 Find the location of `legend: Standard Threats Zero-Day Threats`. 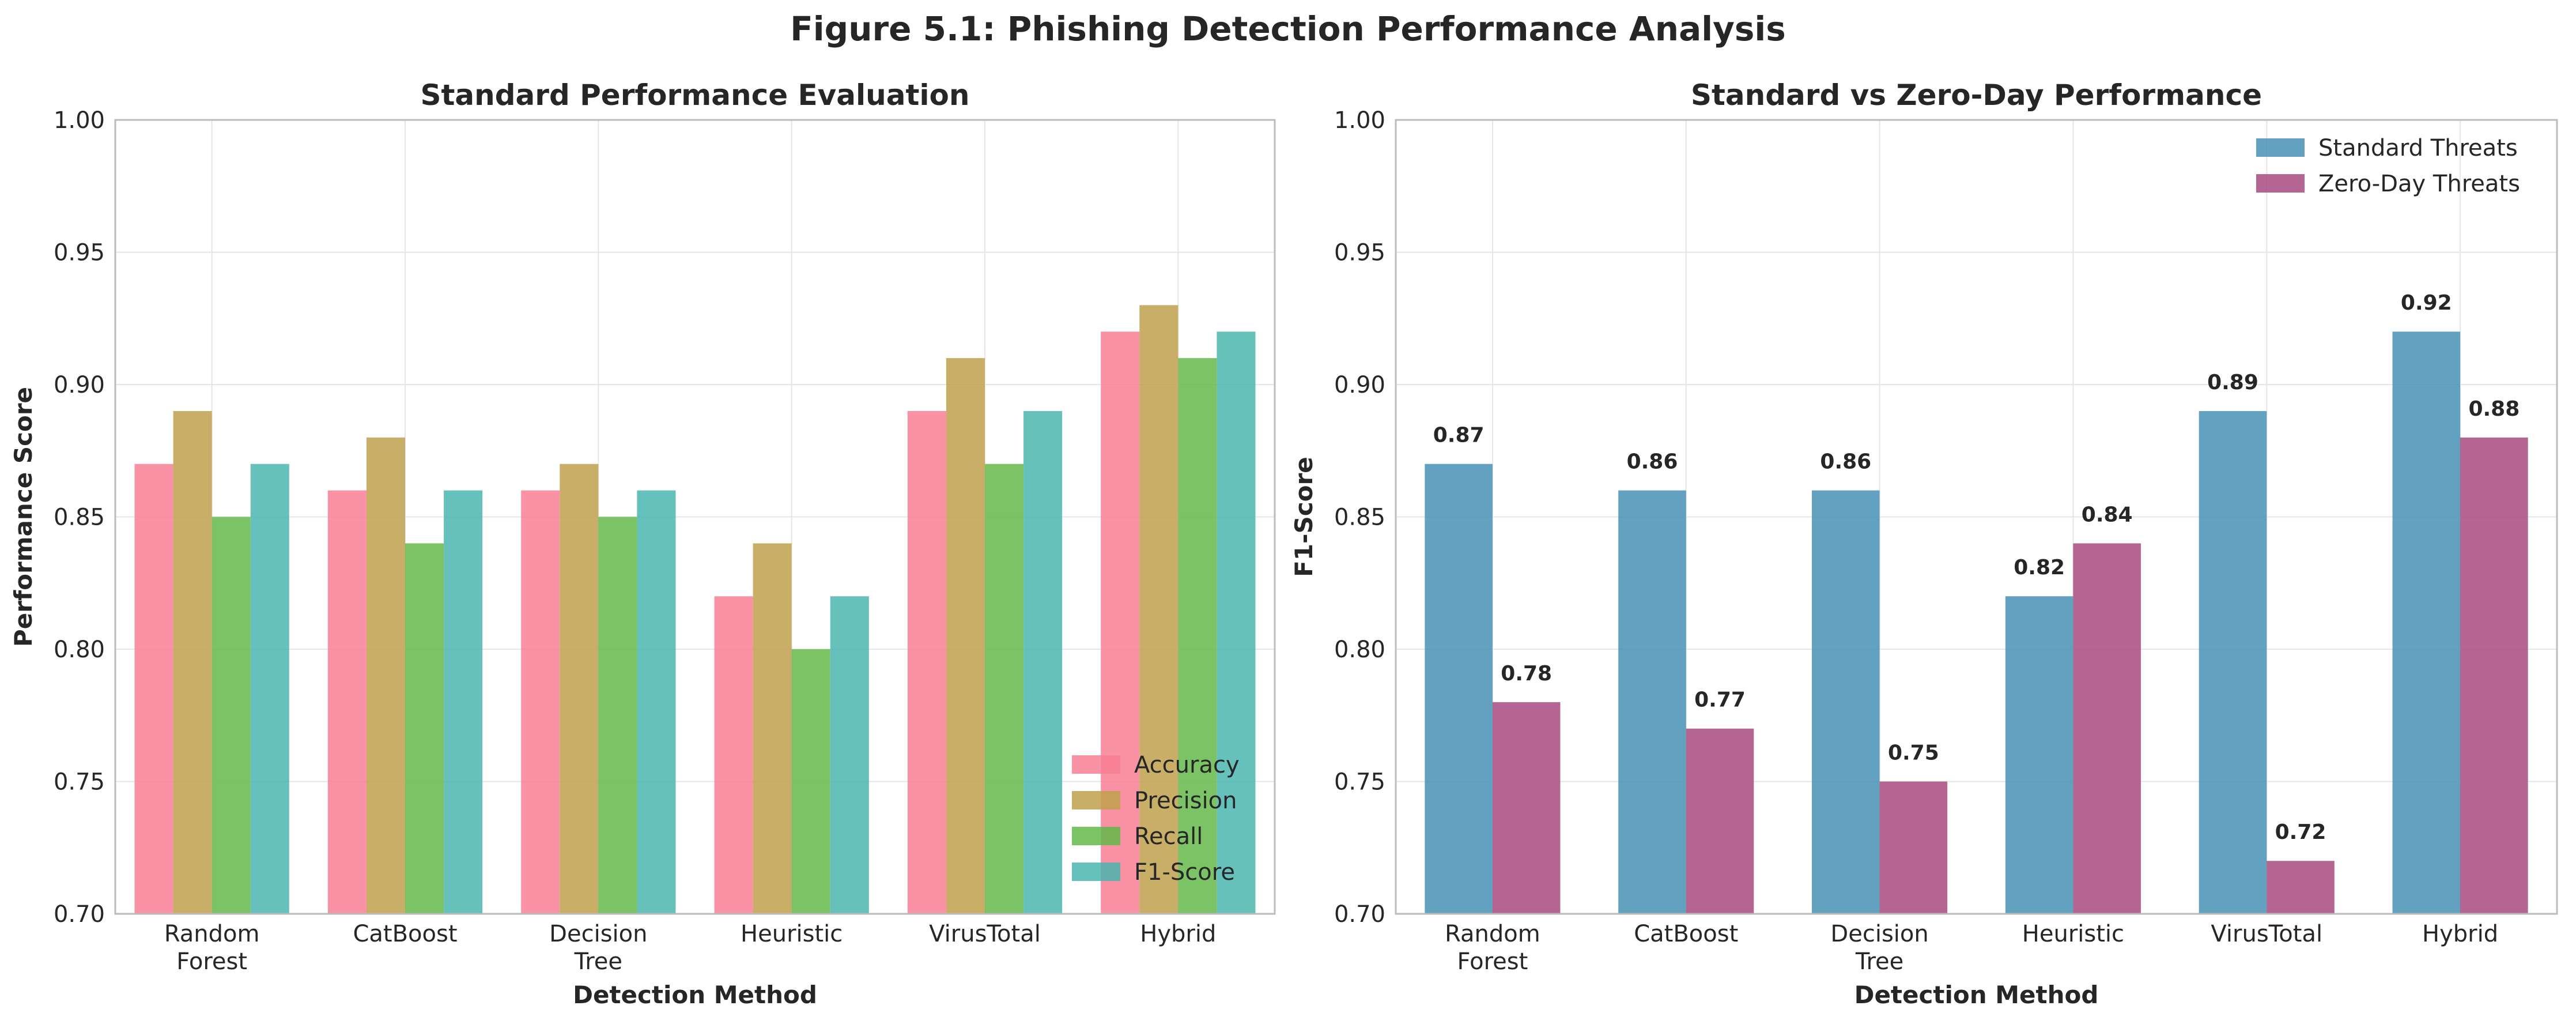

legend: Standard Threats Zero-Day Threats is located at coordinates (2388, 166).